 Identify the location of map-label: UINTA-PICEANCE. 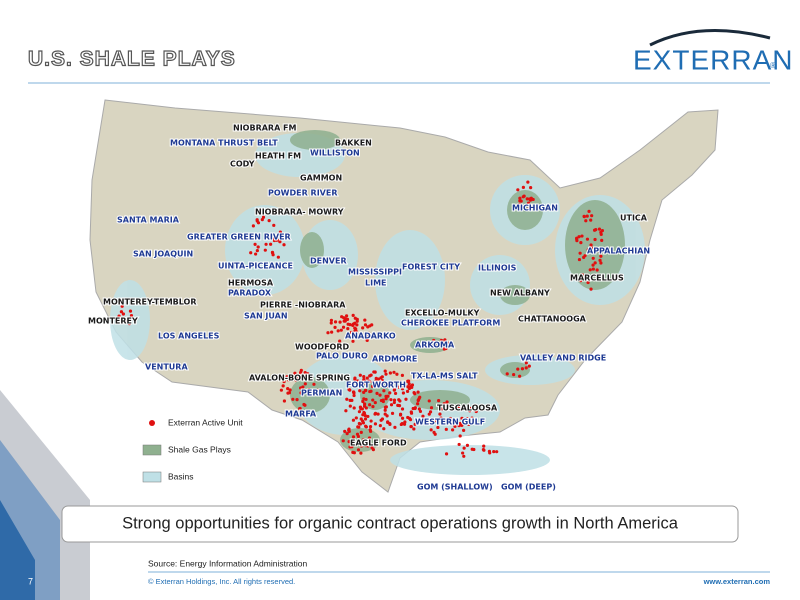
(255, 266).